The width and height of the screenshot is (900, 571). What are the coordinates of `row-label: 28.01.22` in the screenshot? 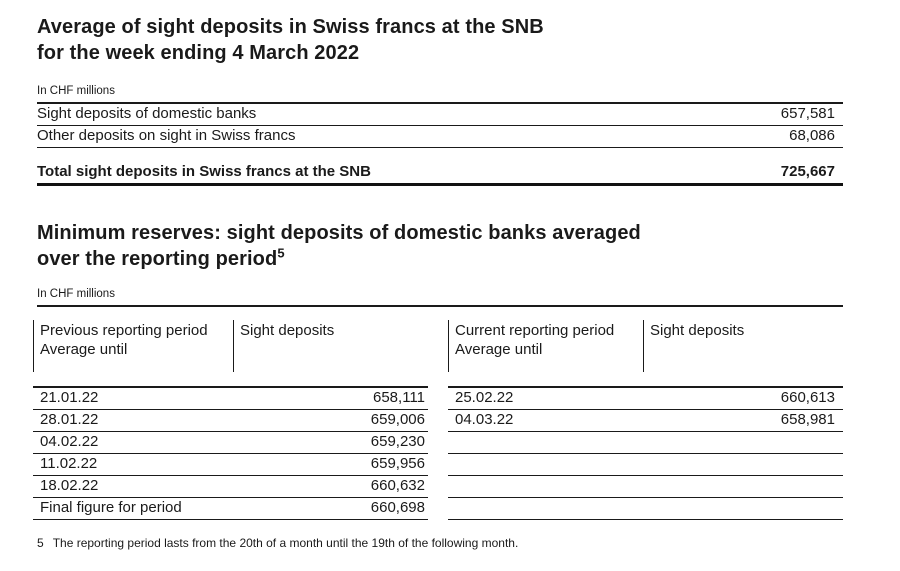 It's located at (69, 419).